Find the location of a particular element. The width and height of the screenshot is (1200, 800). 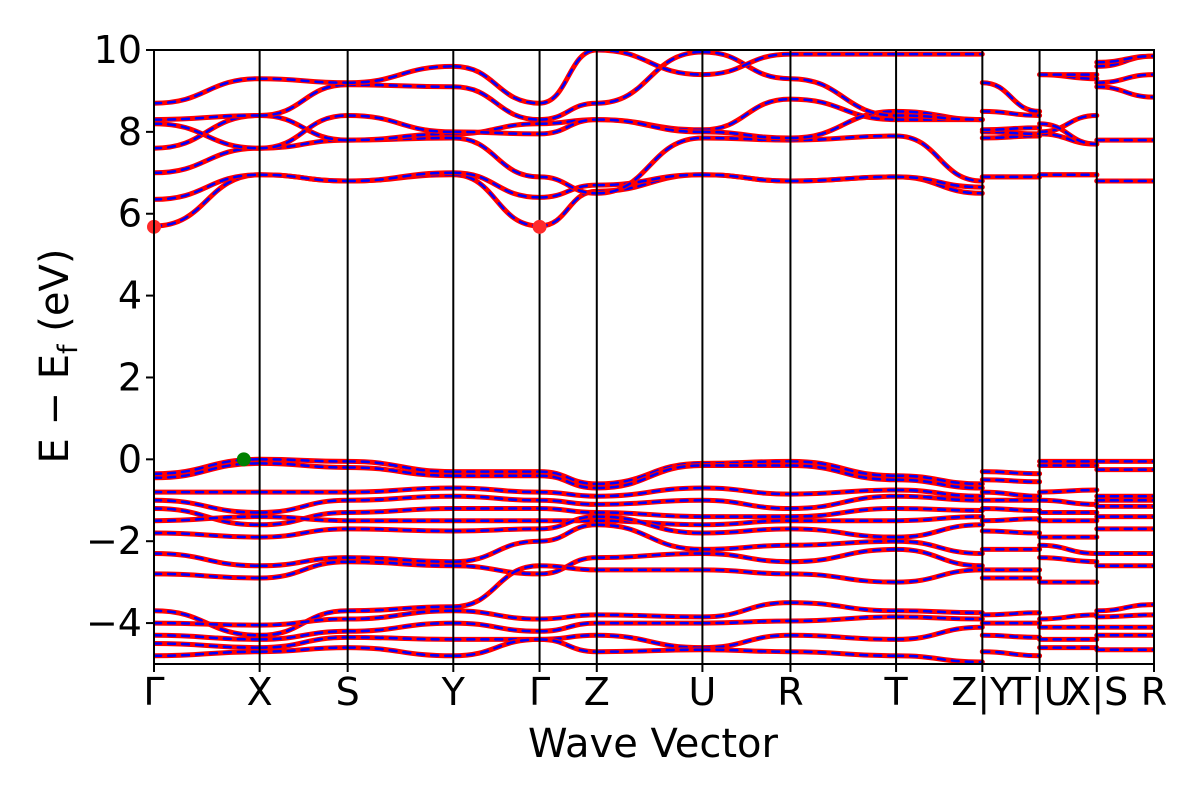

x-tick-label-5: Z is located at coordinates (597, 692).